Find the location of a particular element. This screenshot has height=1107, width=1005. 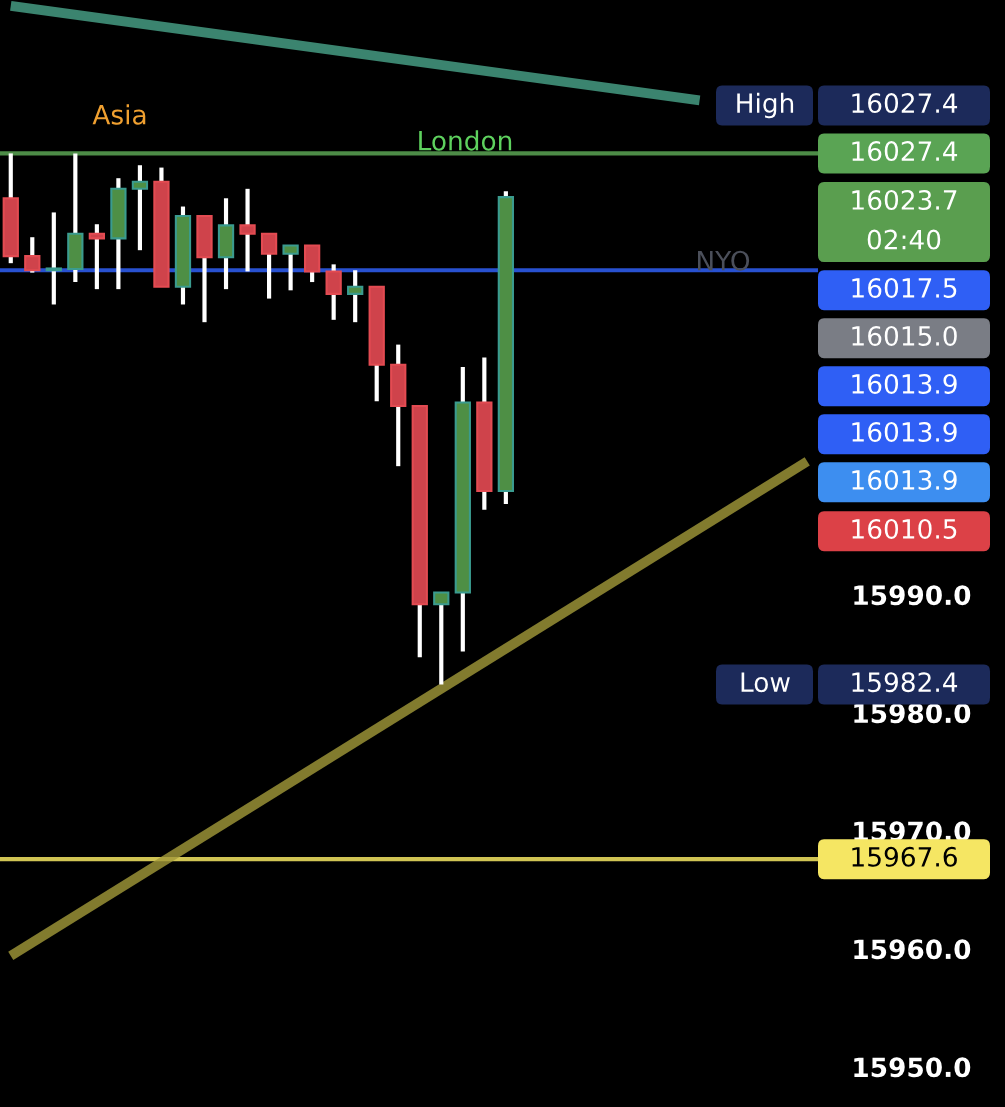

text: 16023.7 02:40 is located at coordinates (904, 220).